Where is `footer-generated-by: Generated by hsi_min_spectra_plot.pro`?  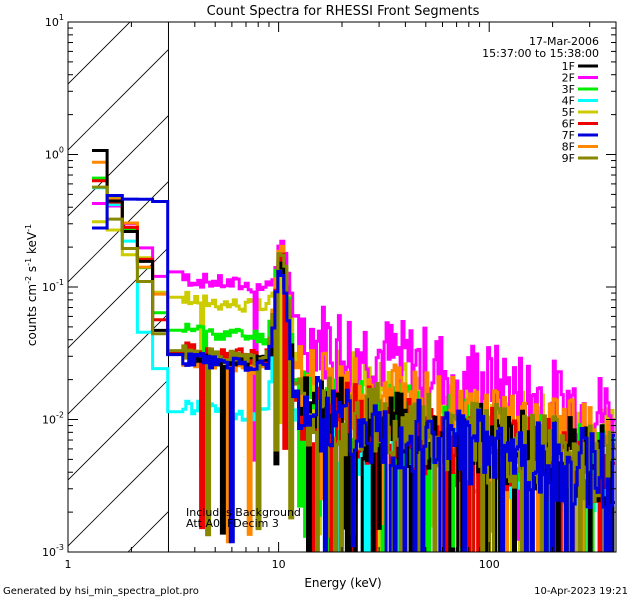
footer-generated-by: Generated by hsi_min_spectra_plot.pro is located at coordinates (101, 591).